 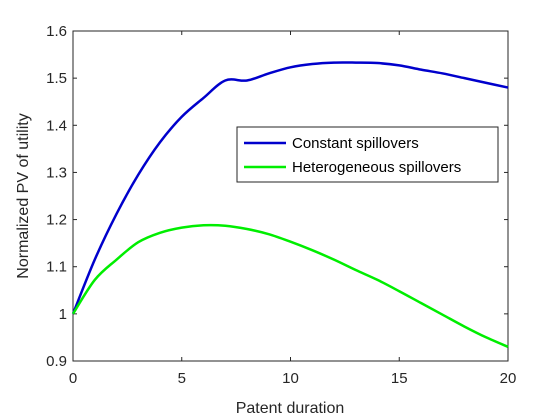 What do you see at coordinates (63, 314) in the screenshot?
I see `y-tick-label: 1` at bounding box center [63, 314].